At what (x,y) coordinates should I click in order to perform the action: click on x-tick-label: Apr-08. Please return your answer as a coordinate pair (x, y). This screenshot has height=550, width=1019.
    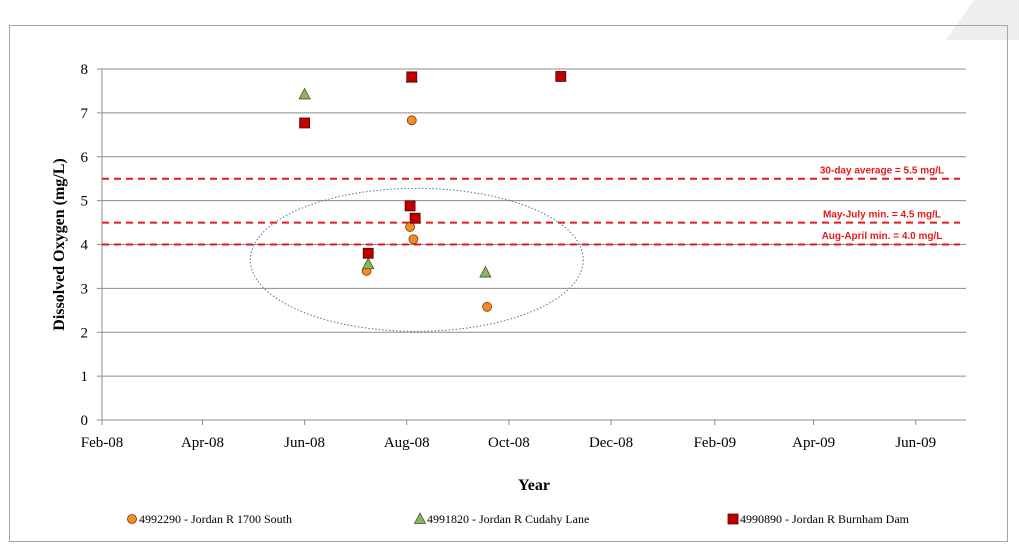
    Looking at the image, I should click on (202, 443).